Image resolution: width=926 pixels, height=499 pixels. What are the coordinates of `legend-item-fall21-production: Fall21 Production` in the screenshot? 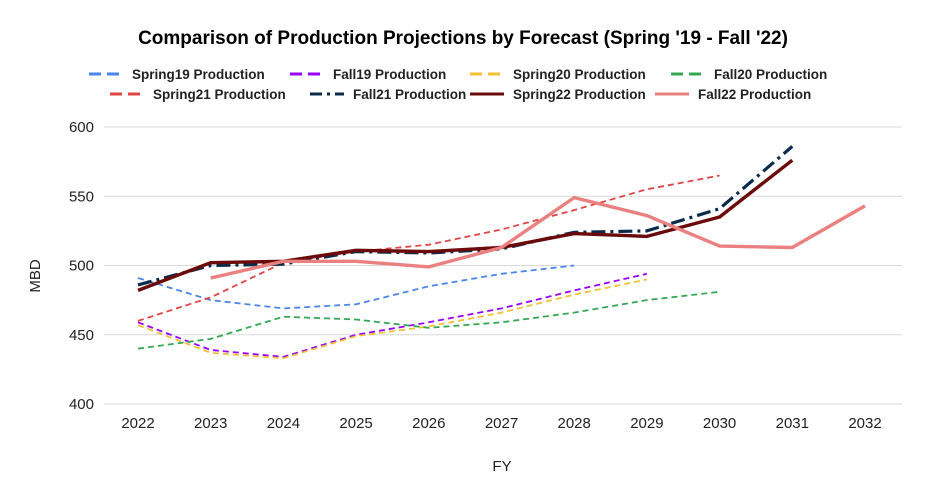 It's located at (388, 94).